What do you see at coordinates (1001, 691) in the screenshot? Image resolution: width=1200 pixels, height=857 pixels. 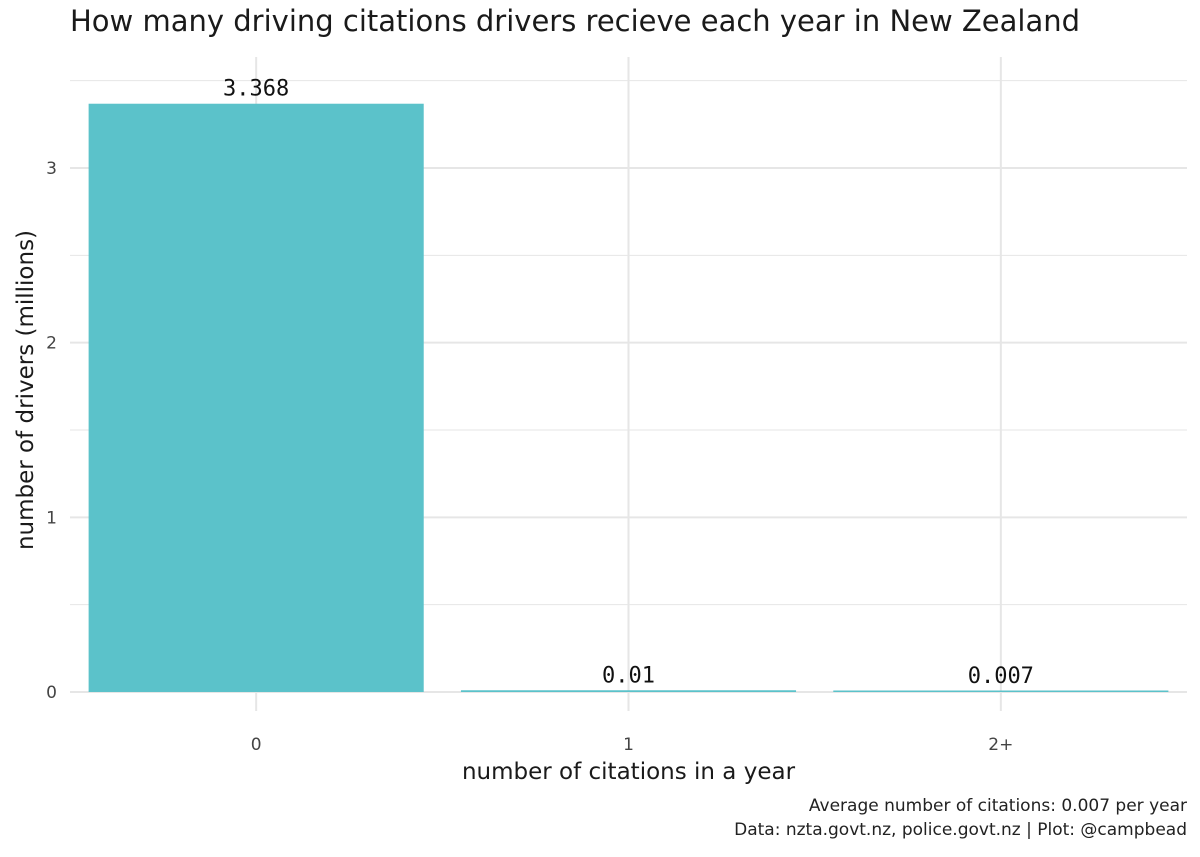 I see `bar-2+` at bounding box center [1001, 691].